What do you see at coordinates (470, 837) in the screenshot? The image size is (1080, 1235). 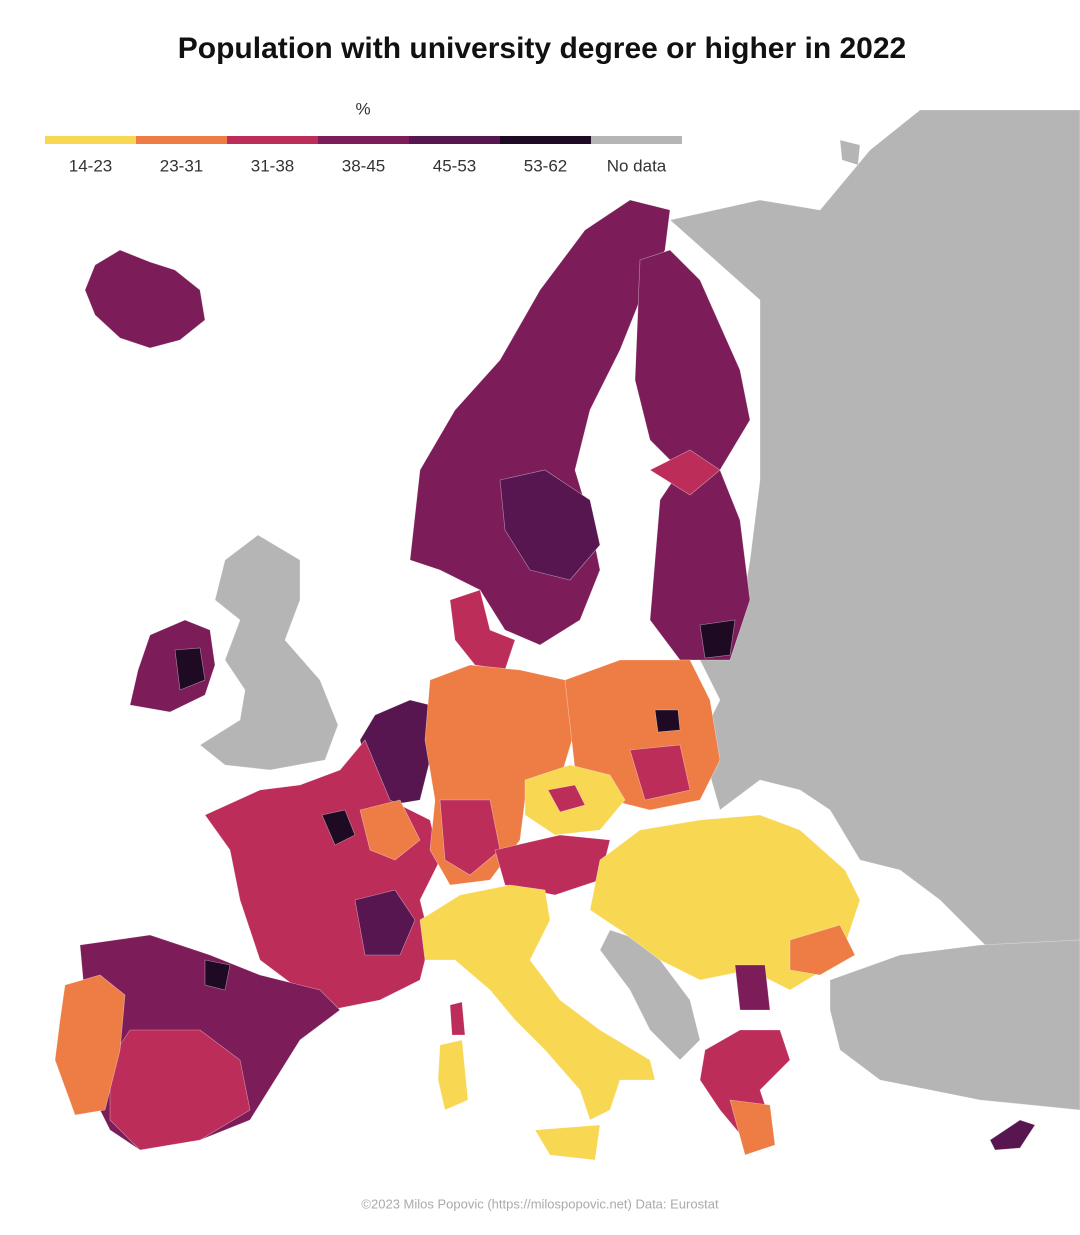 I see `region-germany` at bounding box center [470, 837].